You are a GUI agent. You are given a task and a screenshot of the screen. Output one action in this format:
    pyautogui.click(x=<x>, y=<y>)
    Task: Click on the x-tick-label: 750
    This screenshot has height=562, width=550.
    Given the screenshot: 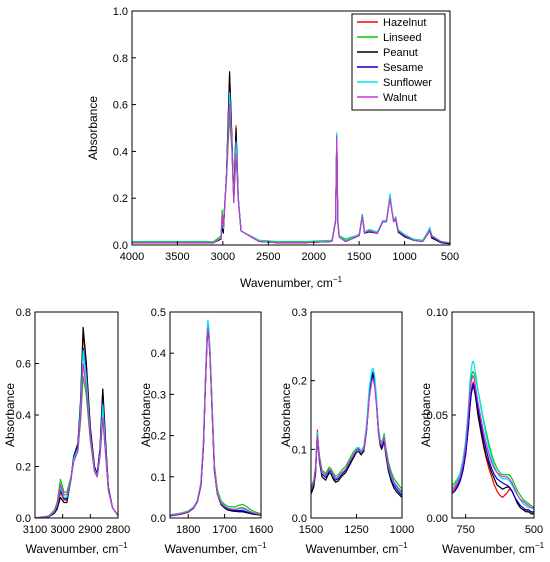 What is the action you would take?
    pyautogui.click(x=465, y=530)
    